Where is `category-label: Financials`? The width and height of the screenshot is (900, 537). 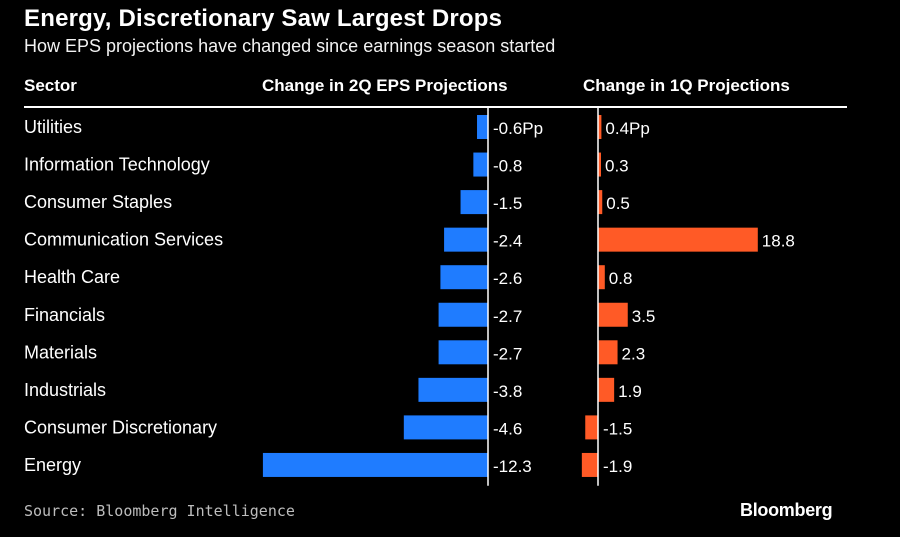 category-label: Financials is located at coordinates (64, 315).